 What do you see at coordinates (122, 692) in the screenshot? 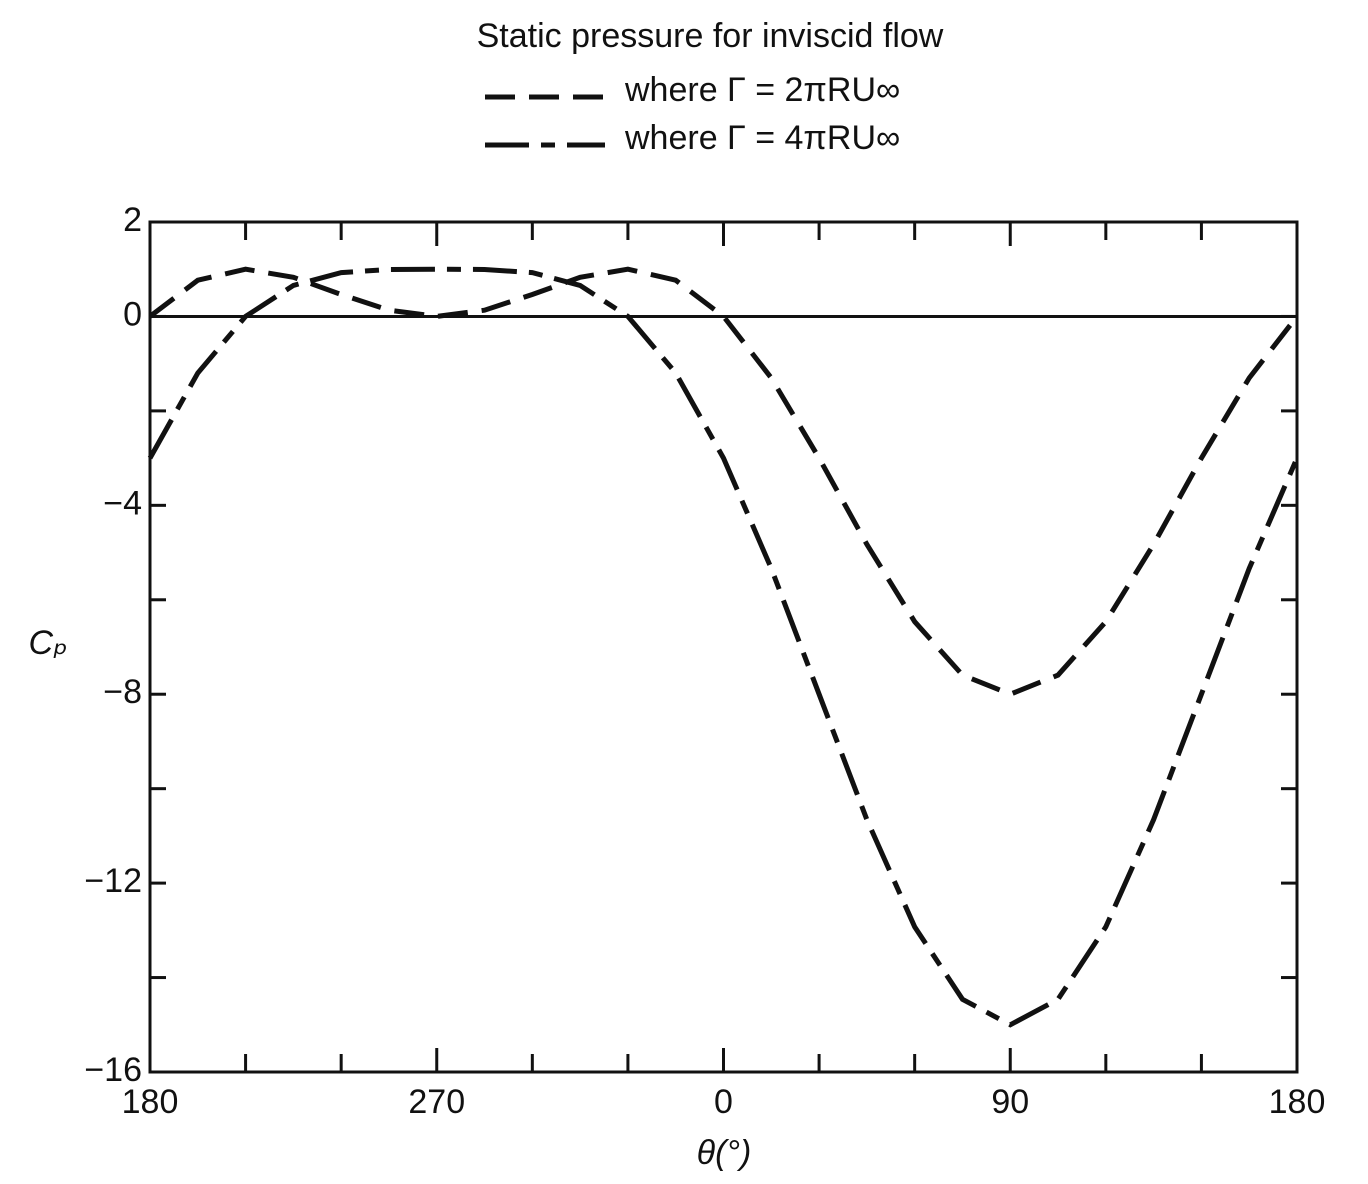
I see `y-tick-label: −8` at bounding box center [122, 692].